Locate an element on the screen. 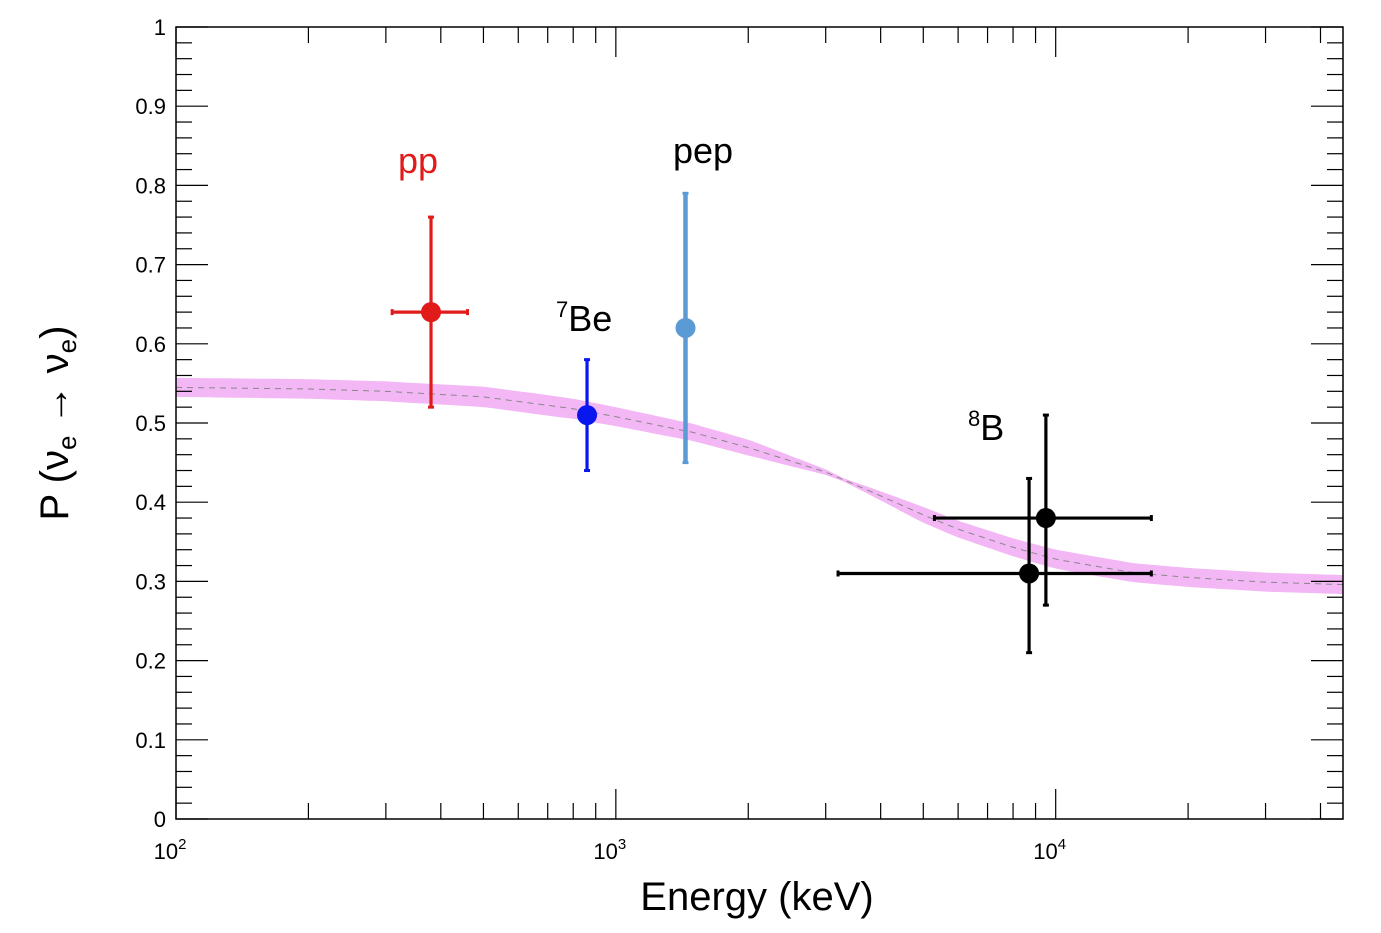 This screenshot has width=1381, height=933. annotation-7be: 7Be is located at coordinates (584, 318).